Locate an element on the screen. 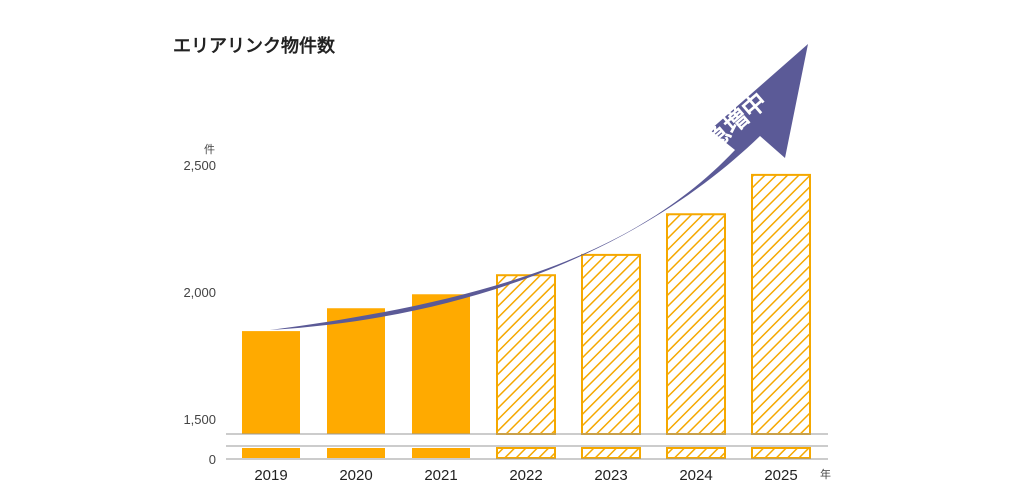 The image size is (1024, 502). bar-2024 is located at coordinates (696, 324).